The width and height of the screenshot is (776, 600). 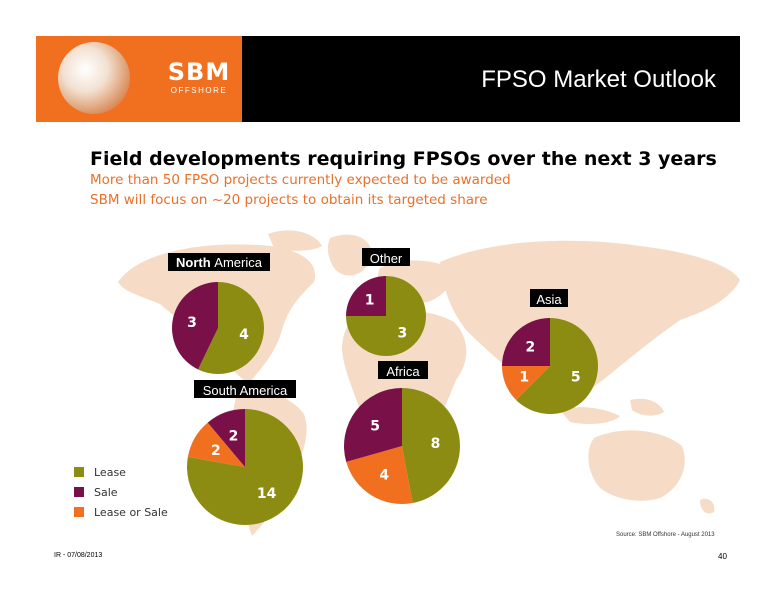 I want to click on legend-label-lease-or-sale: Lease or Sale, so click(x=131, y=512).